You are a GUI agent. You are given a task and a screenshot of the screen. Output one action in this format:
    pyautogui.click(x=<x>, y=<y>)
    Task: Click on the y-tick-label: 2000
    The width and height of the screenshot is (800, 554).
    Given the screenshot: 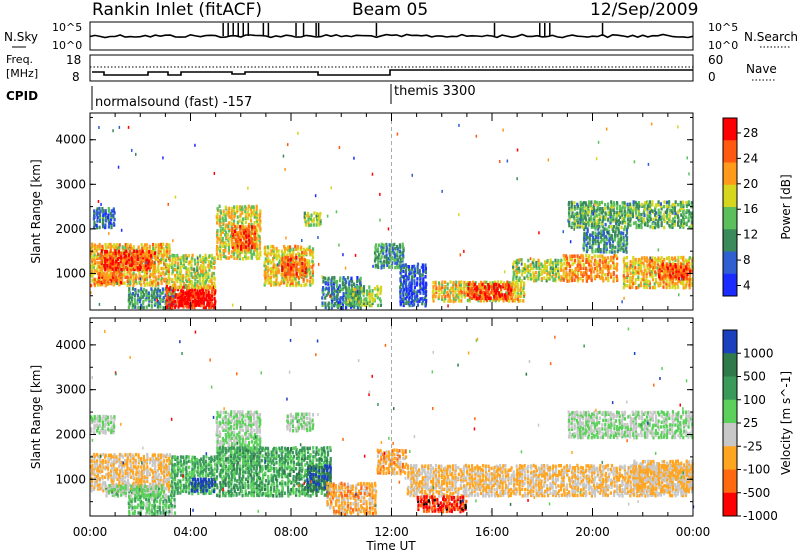 What is the action you would take?
    pyautogui.click(x=70, y=229)
    